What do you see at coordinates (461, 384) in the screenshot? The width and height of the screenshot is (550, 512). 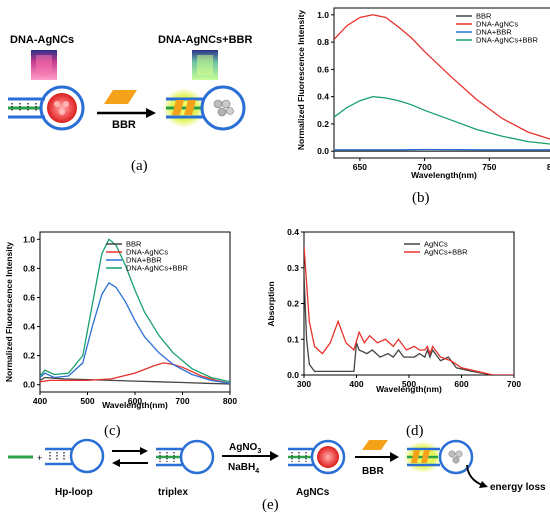 I see `x-tick-label: 600` at bounding box center [461, 384].